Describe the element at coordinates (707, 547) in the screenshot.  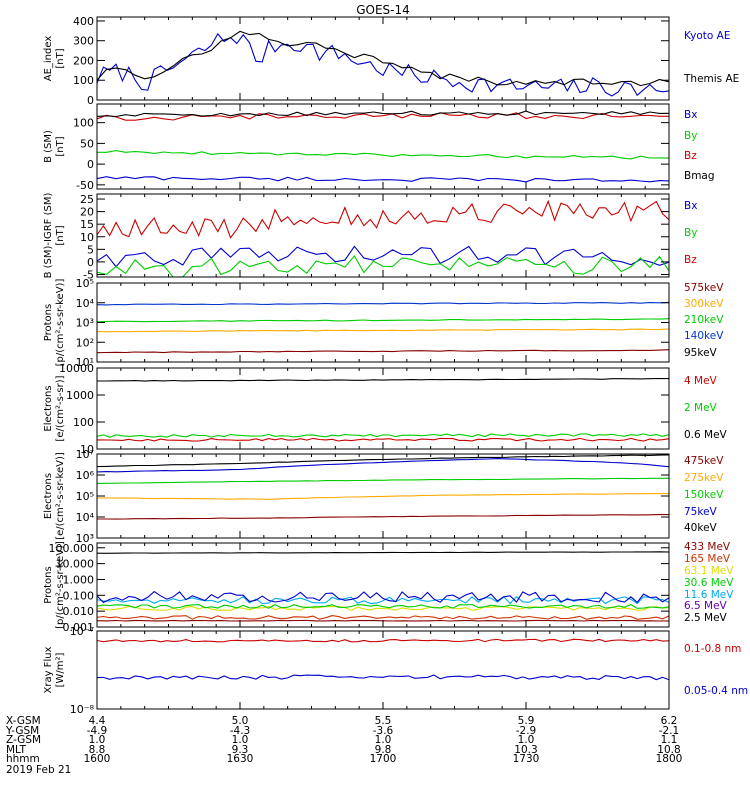
I see `legend-entry: 433 MeV` at that location.